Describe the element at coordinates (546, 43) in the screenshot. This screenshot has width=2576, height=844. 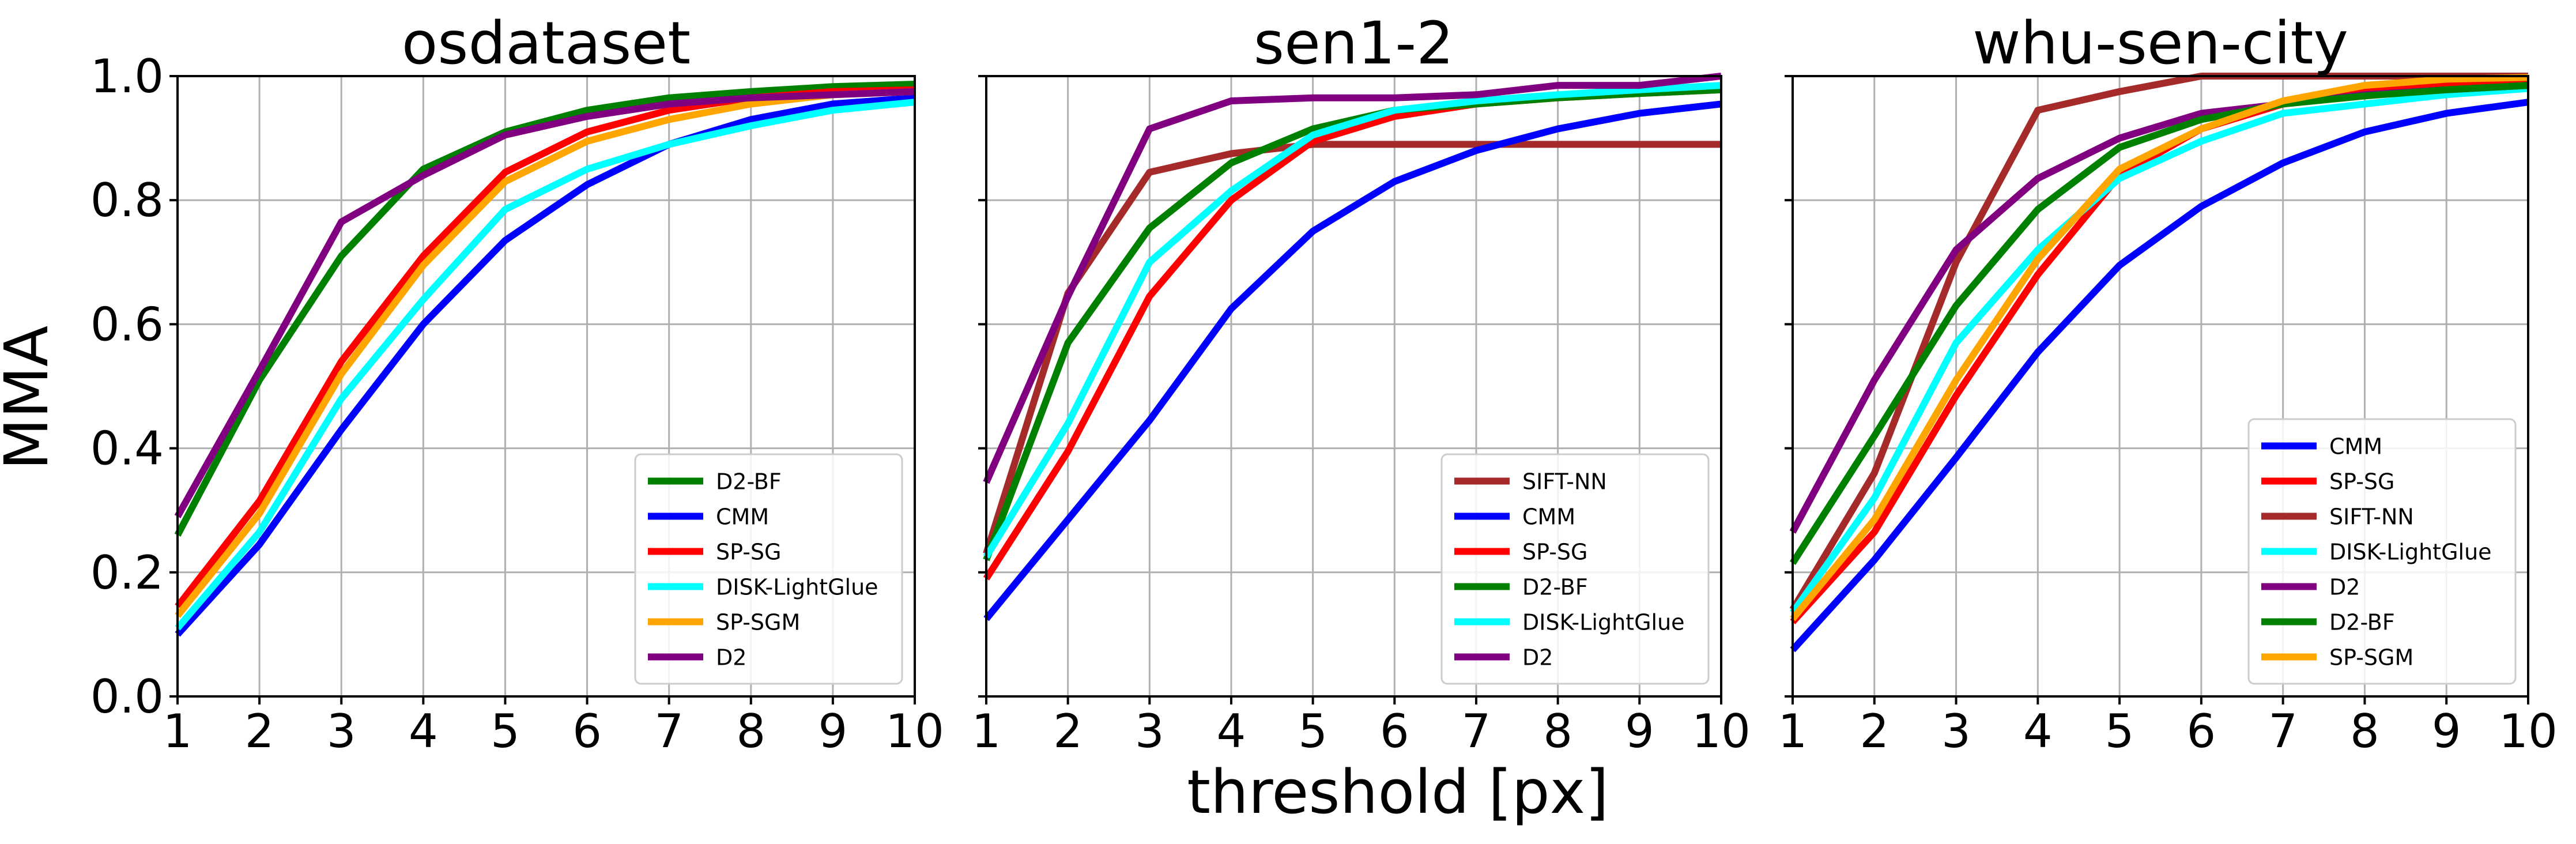
I see `panel-title: osdataset` at that location.